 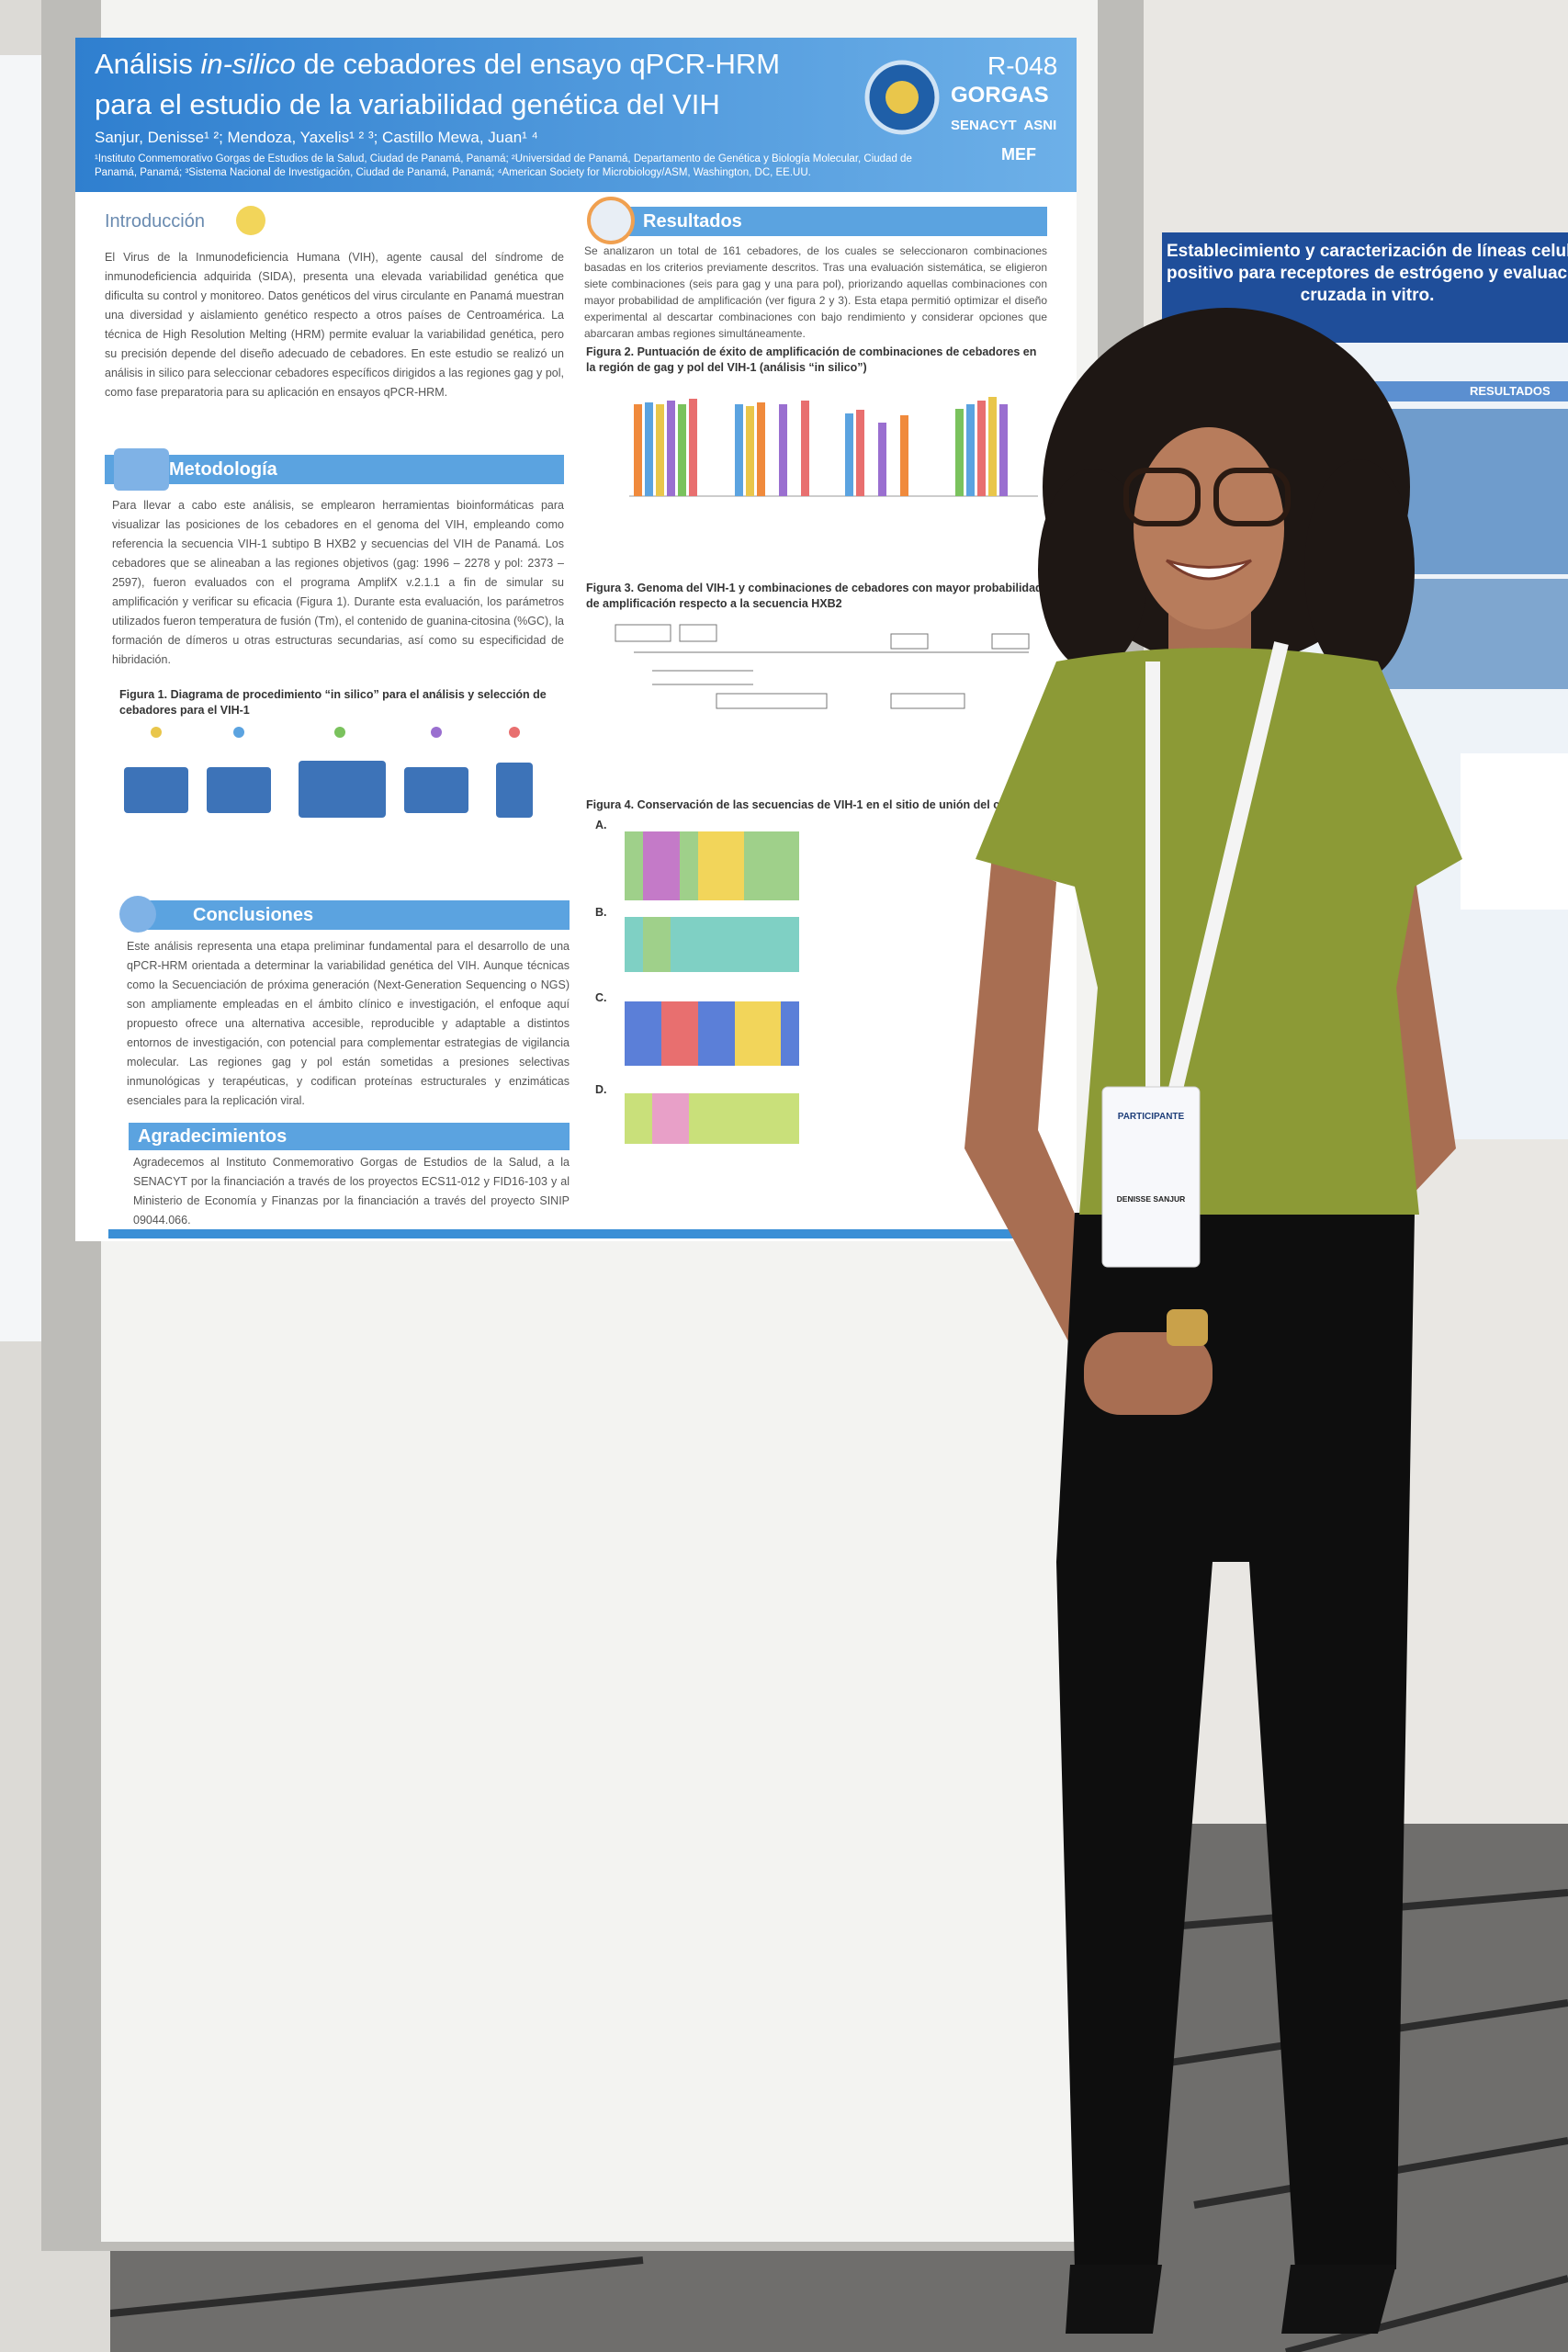 What do you see at coordinates (601, 1089) in the screenshot?
I see `panel-label: D.` at bounding box center [601, 1089].